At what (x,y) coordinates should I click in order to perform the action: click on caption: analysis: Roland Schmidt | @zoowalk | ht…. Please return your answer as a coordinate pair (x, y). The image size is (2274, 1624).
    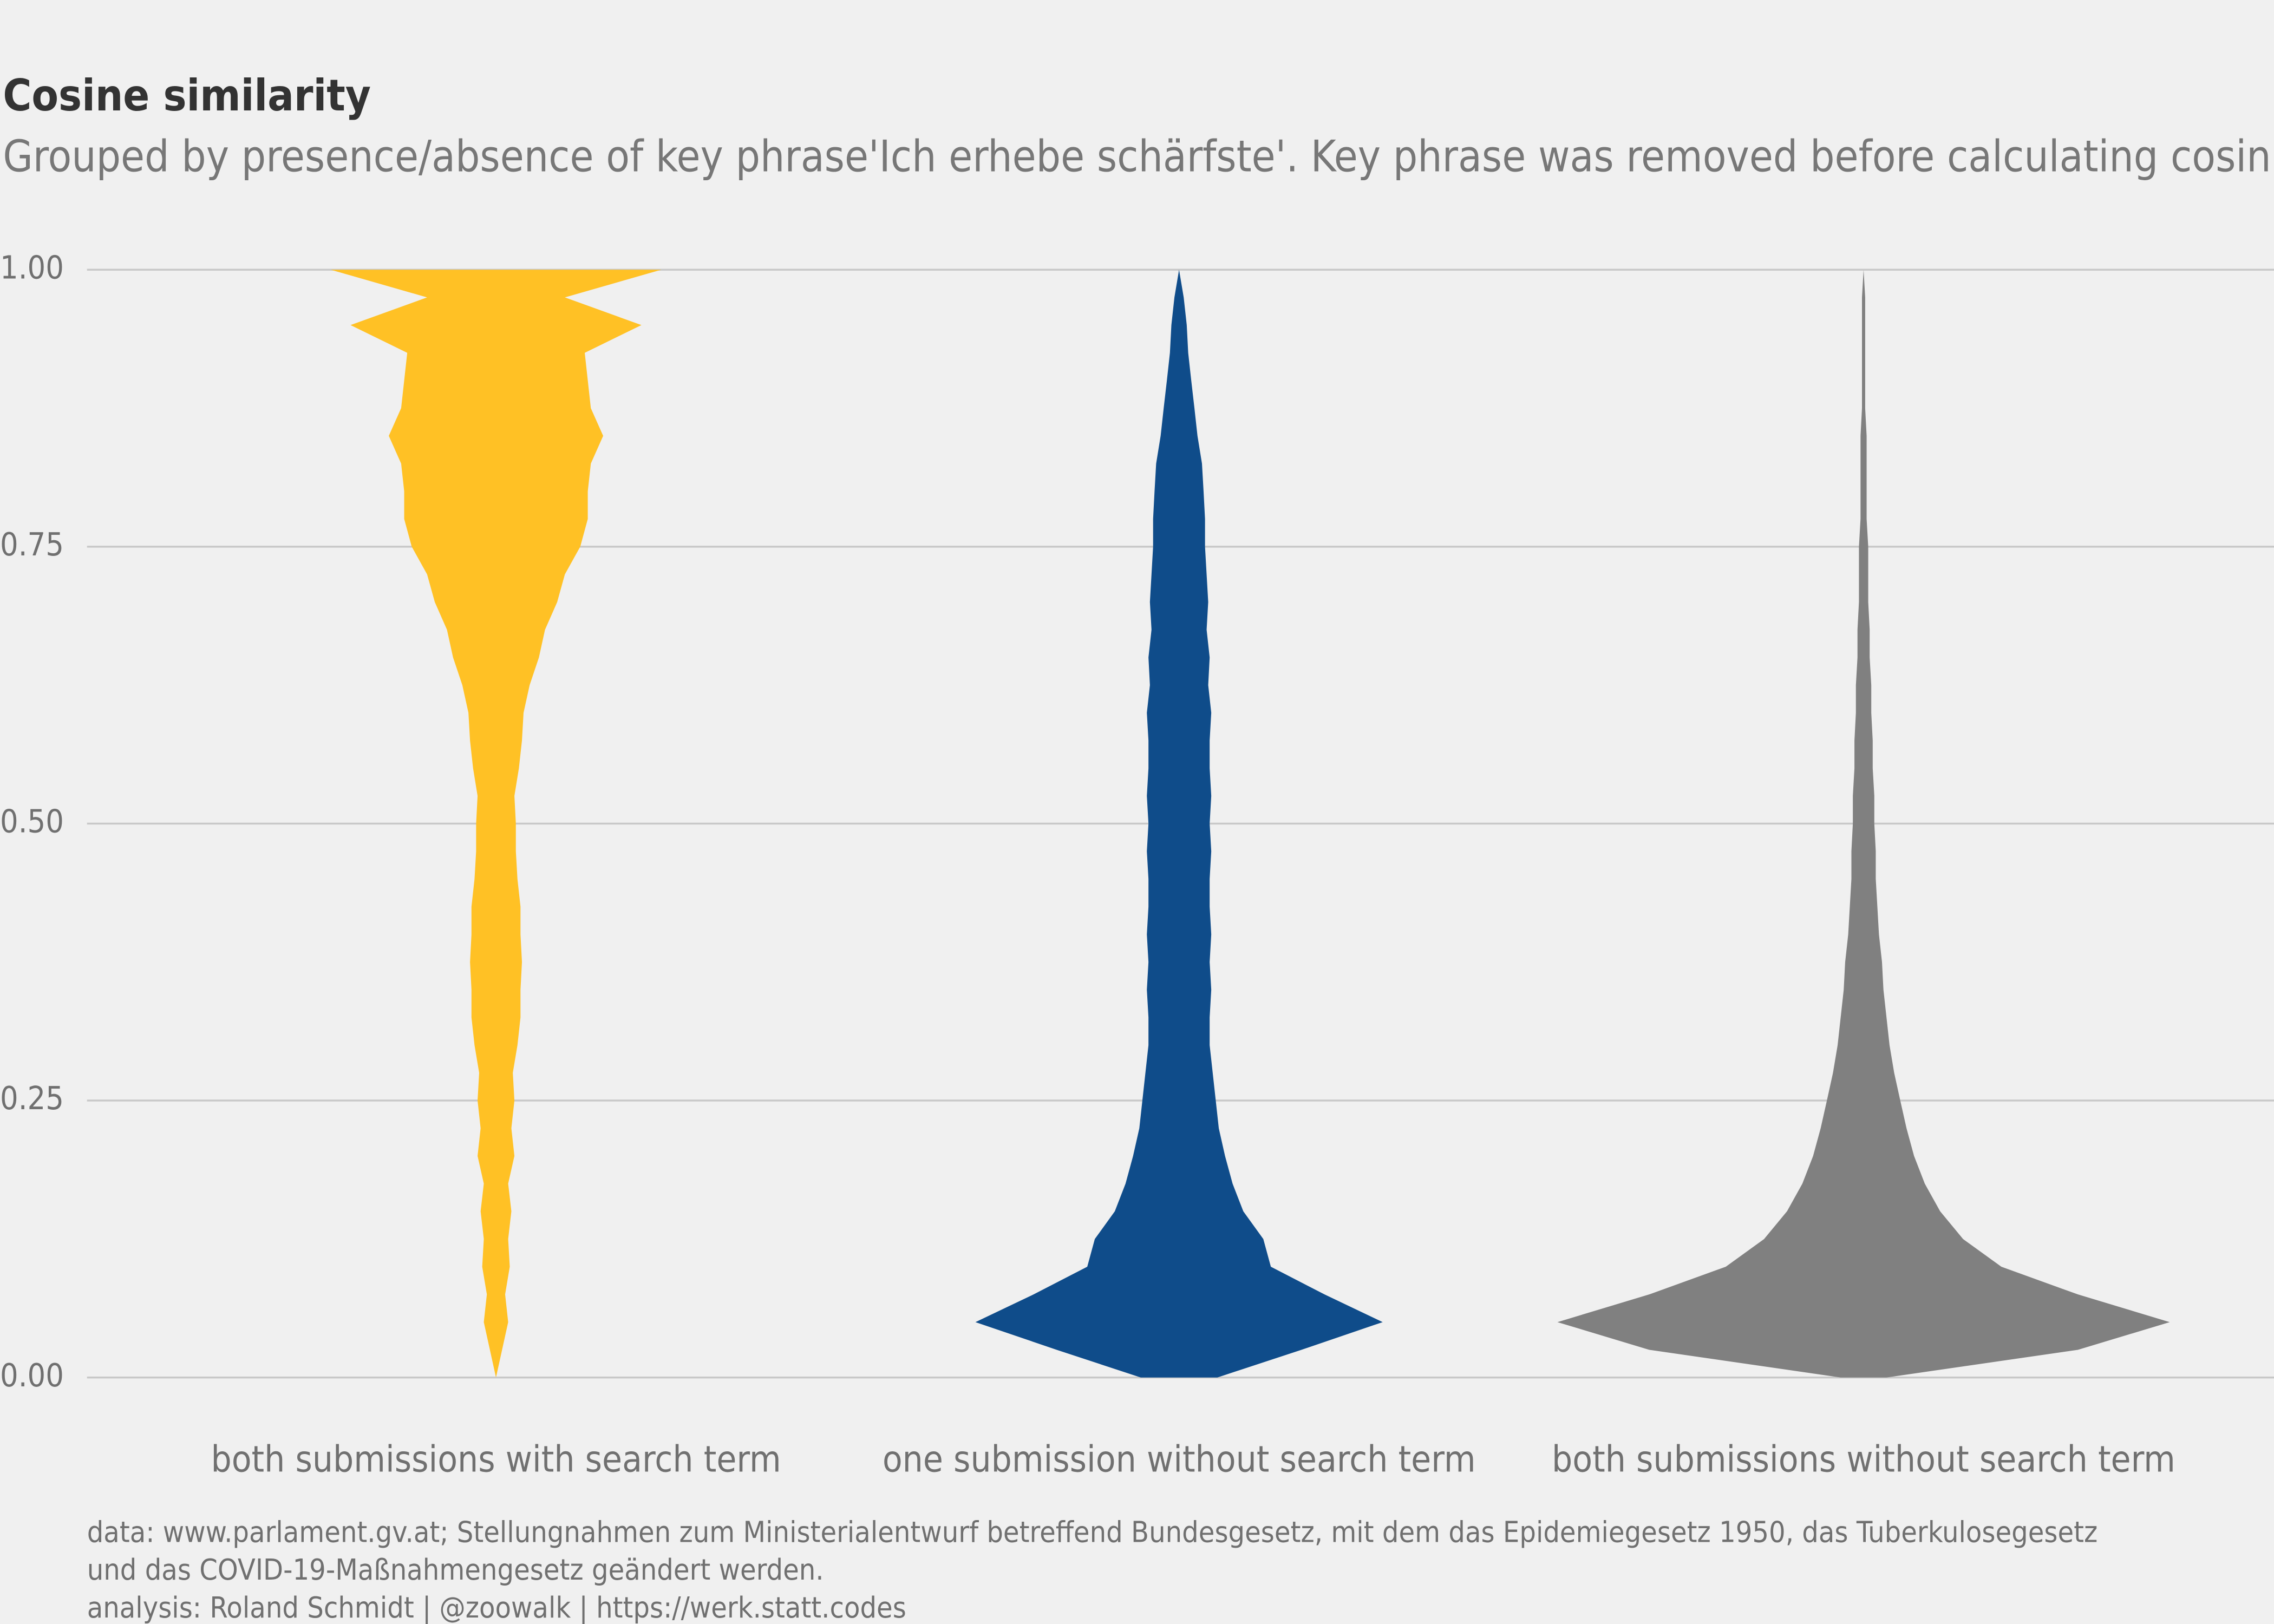
    Looking at the image, I should click on (497, 1607).